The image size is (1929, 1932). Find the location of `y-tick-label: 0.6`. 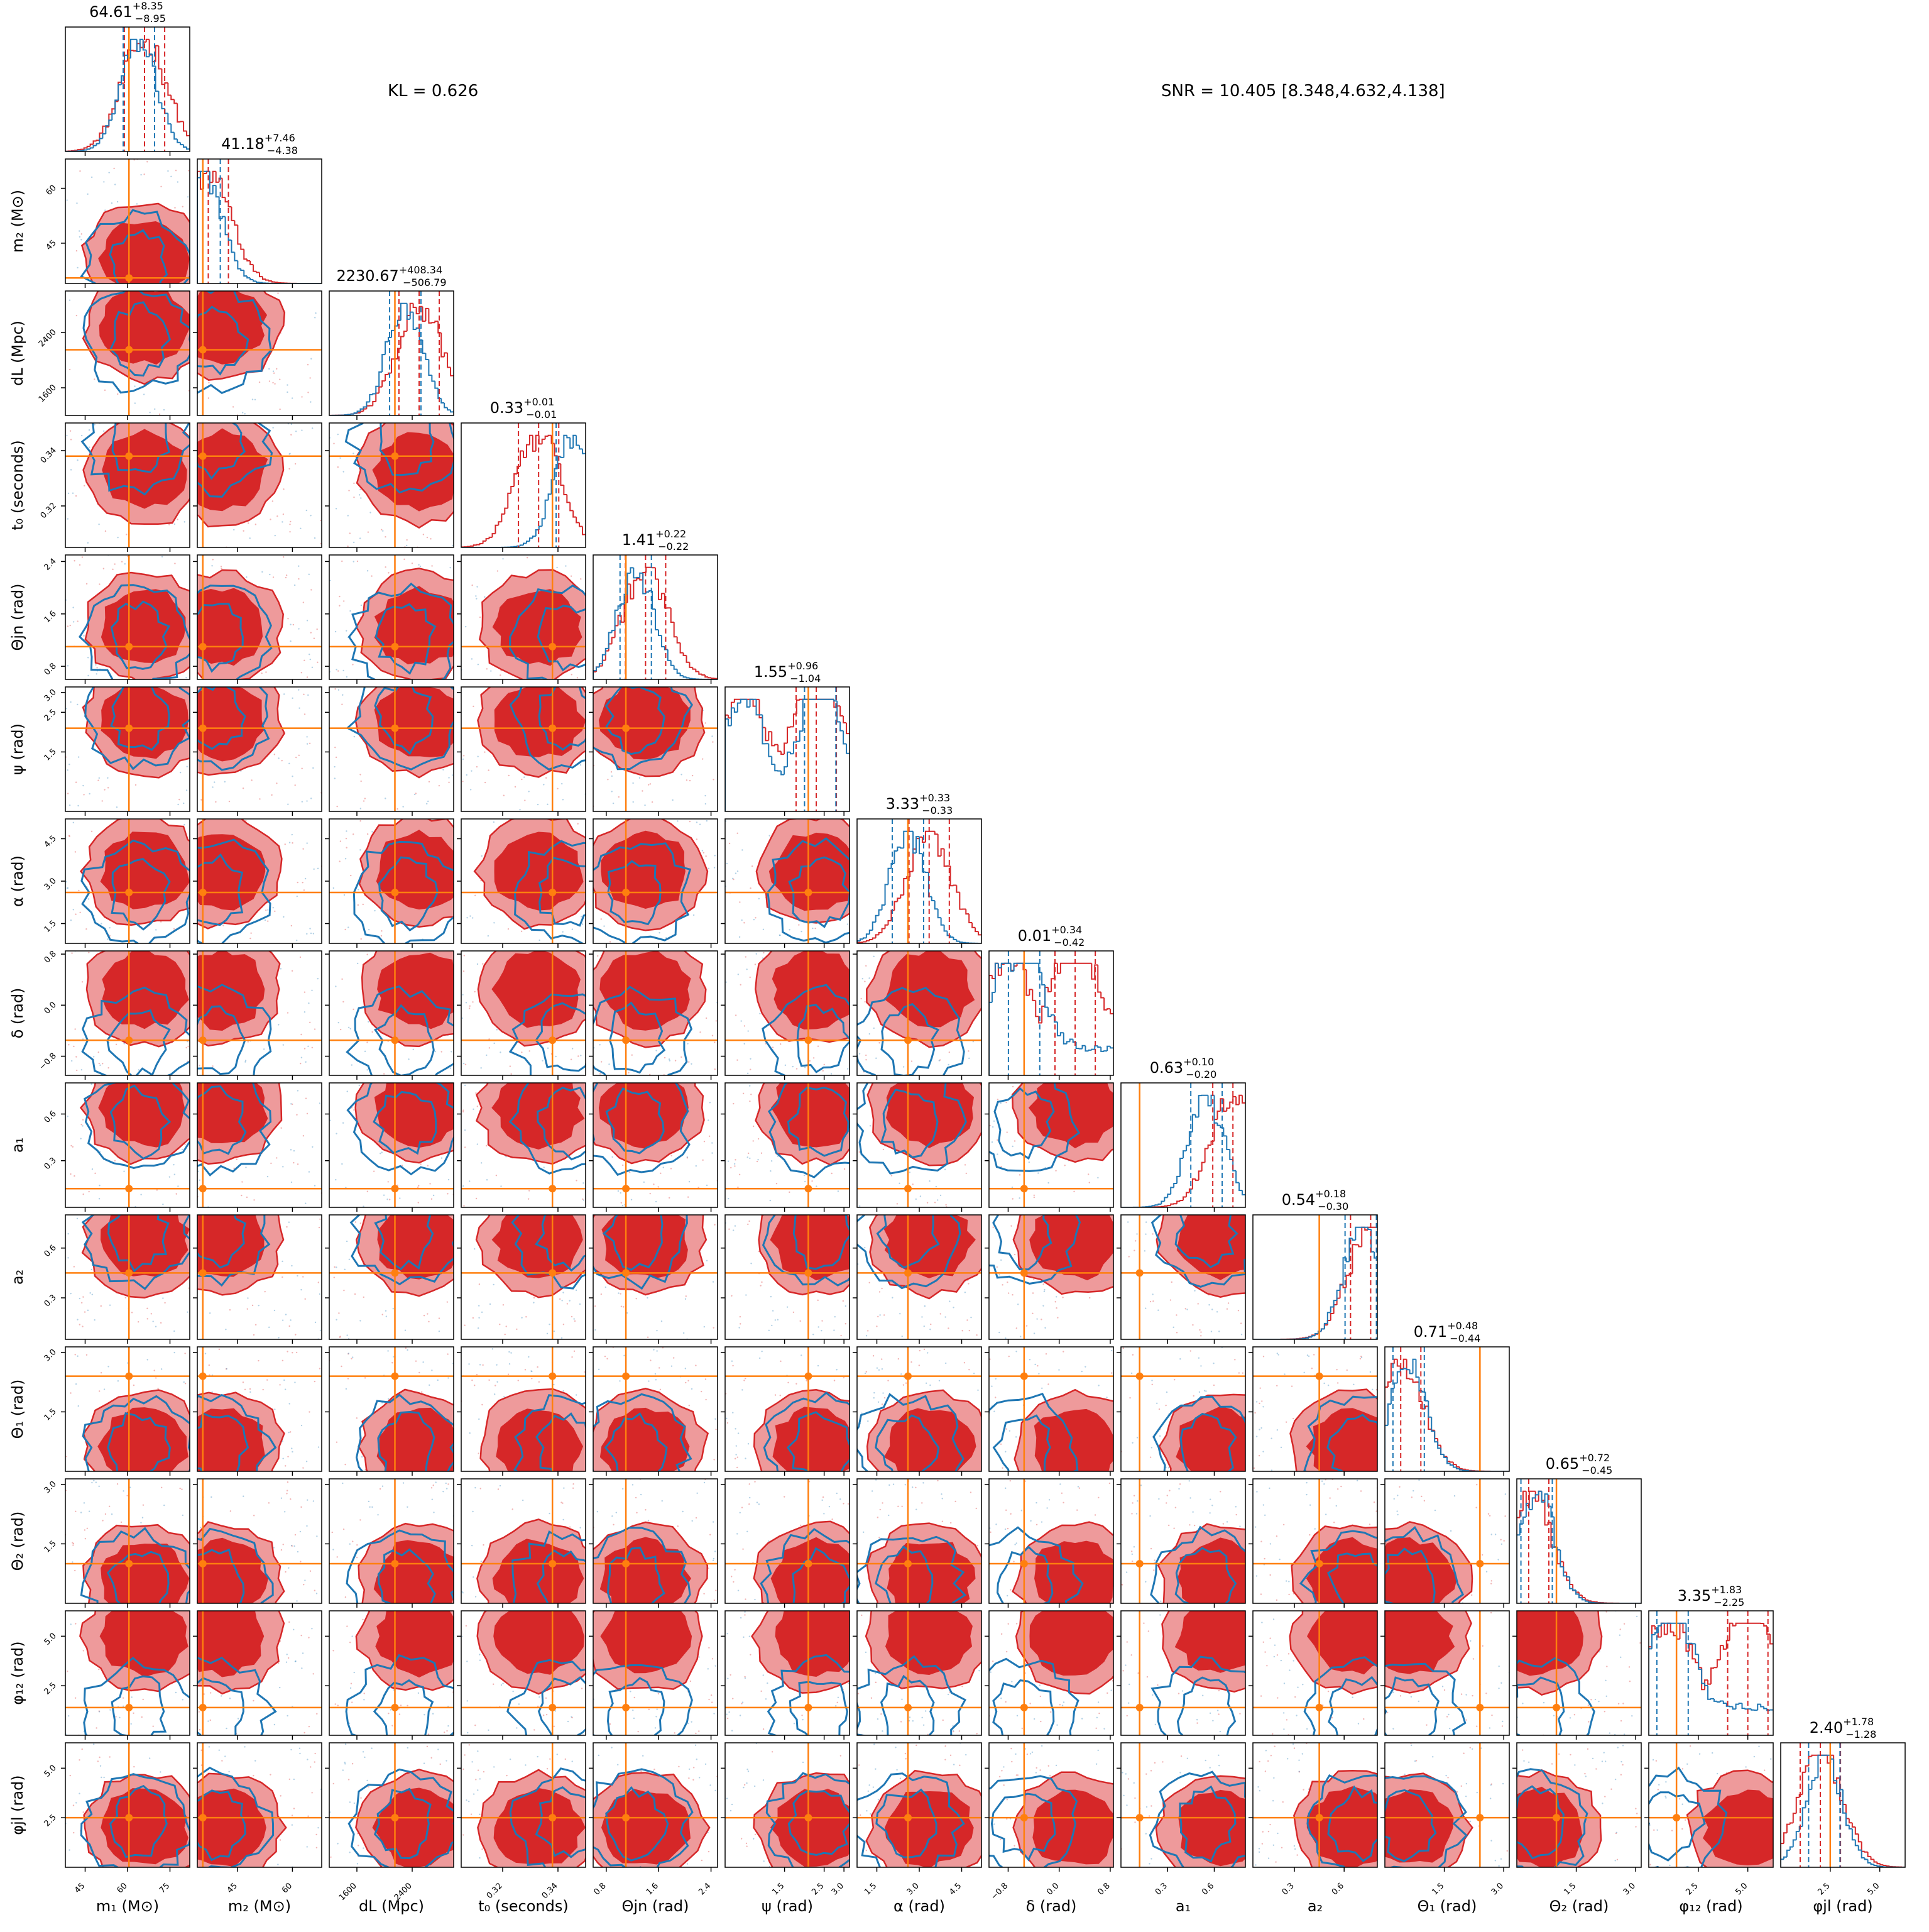

y-tick-label: 0.6 is located at coordinates (50, 1117).